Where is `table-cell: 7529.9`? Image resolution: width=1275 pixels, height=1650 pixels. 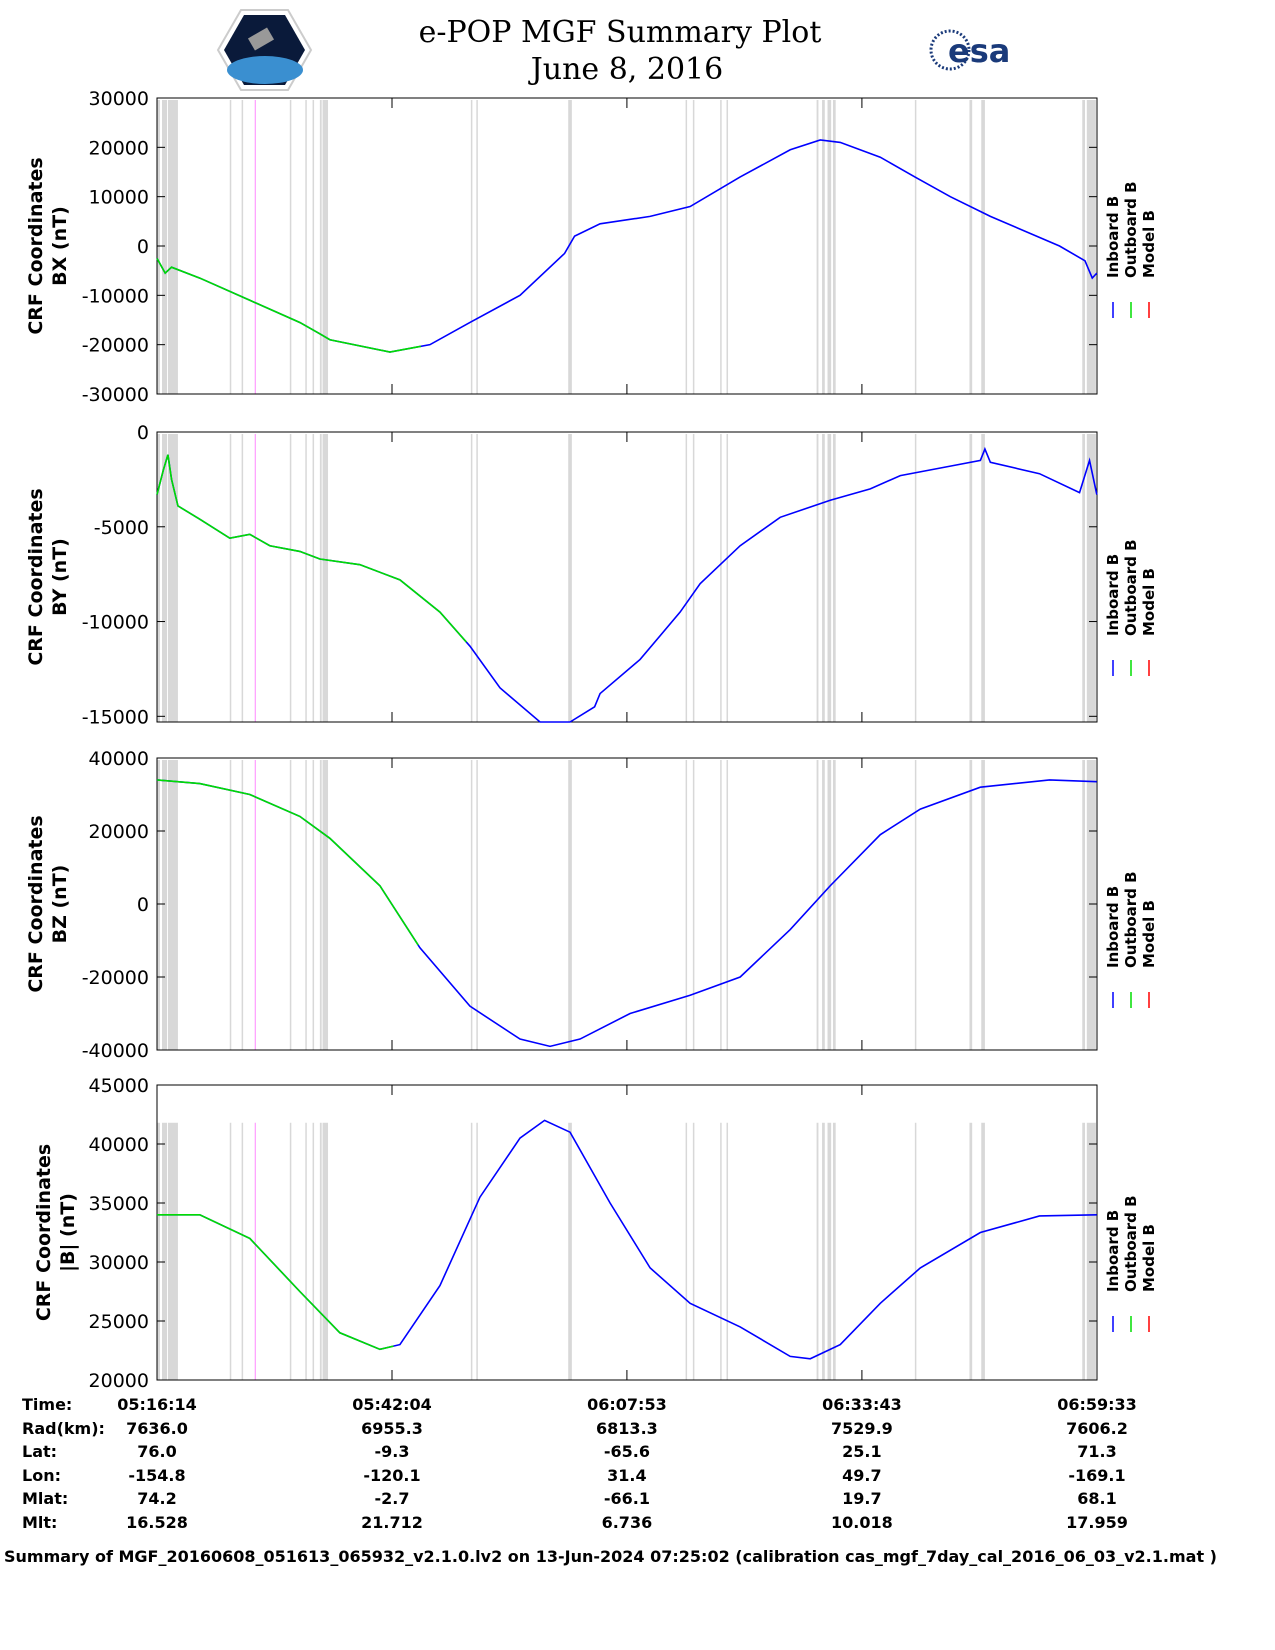 table-cell: 7529.9 is located at coordinates (862, 1428).